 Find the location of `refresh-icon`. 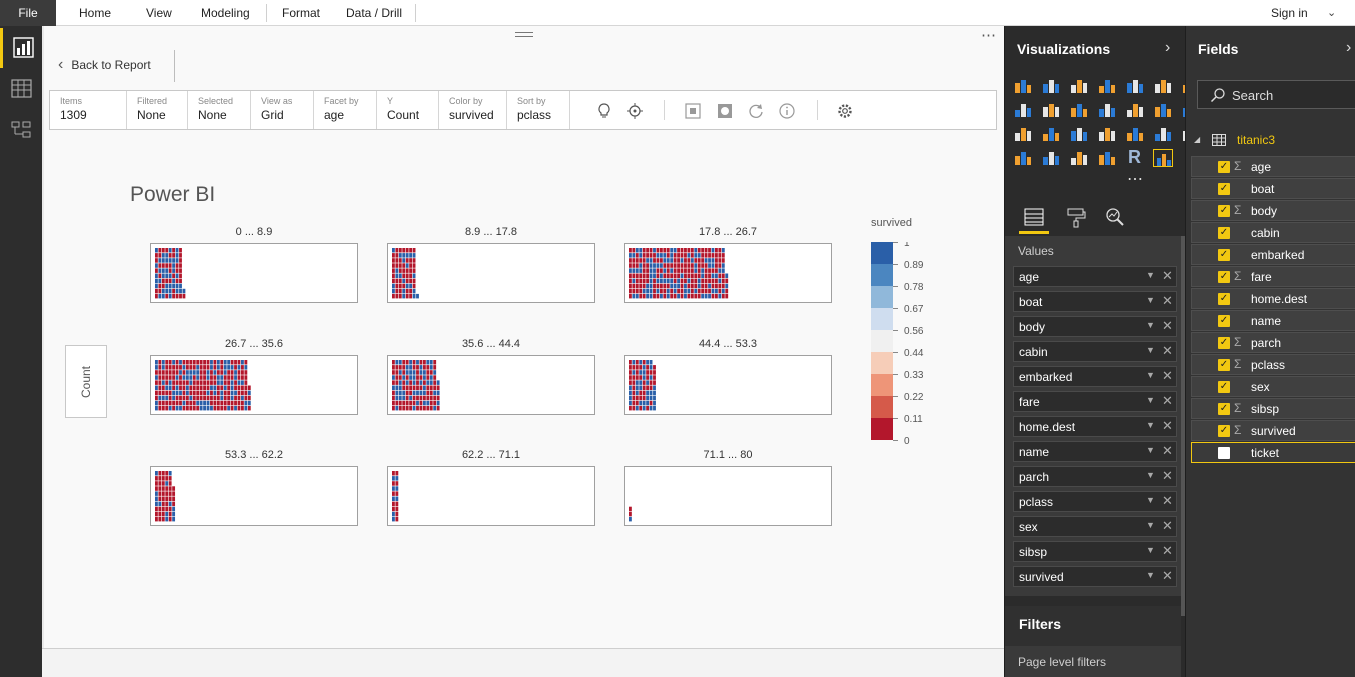

refresh-icon is located at coordinates (756, 111).